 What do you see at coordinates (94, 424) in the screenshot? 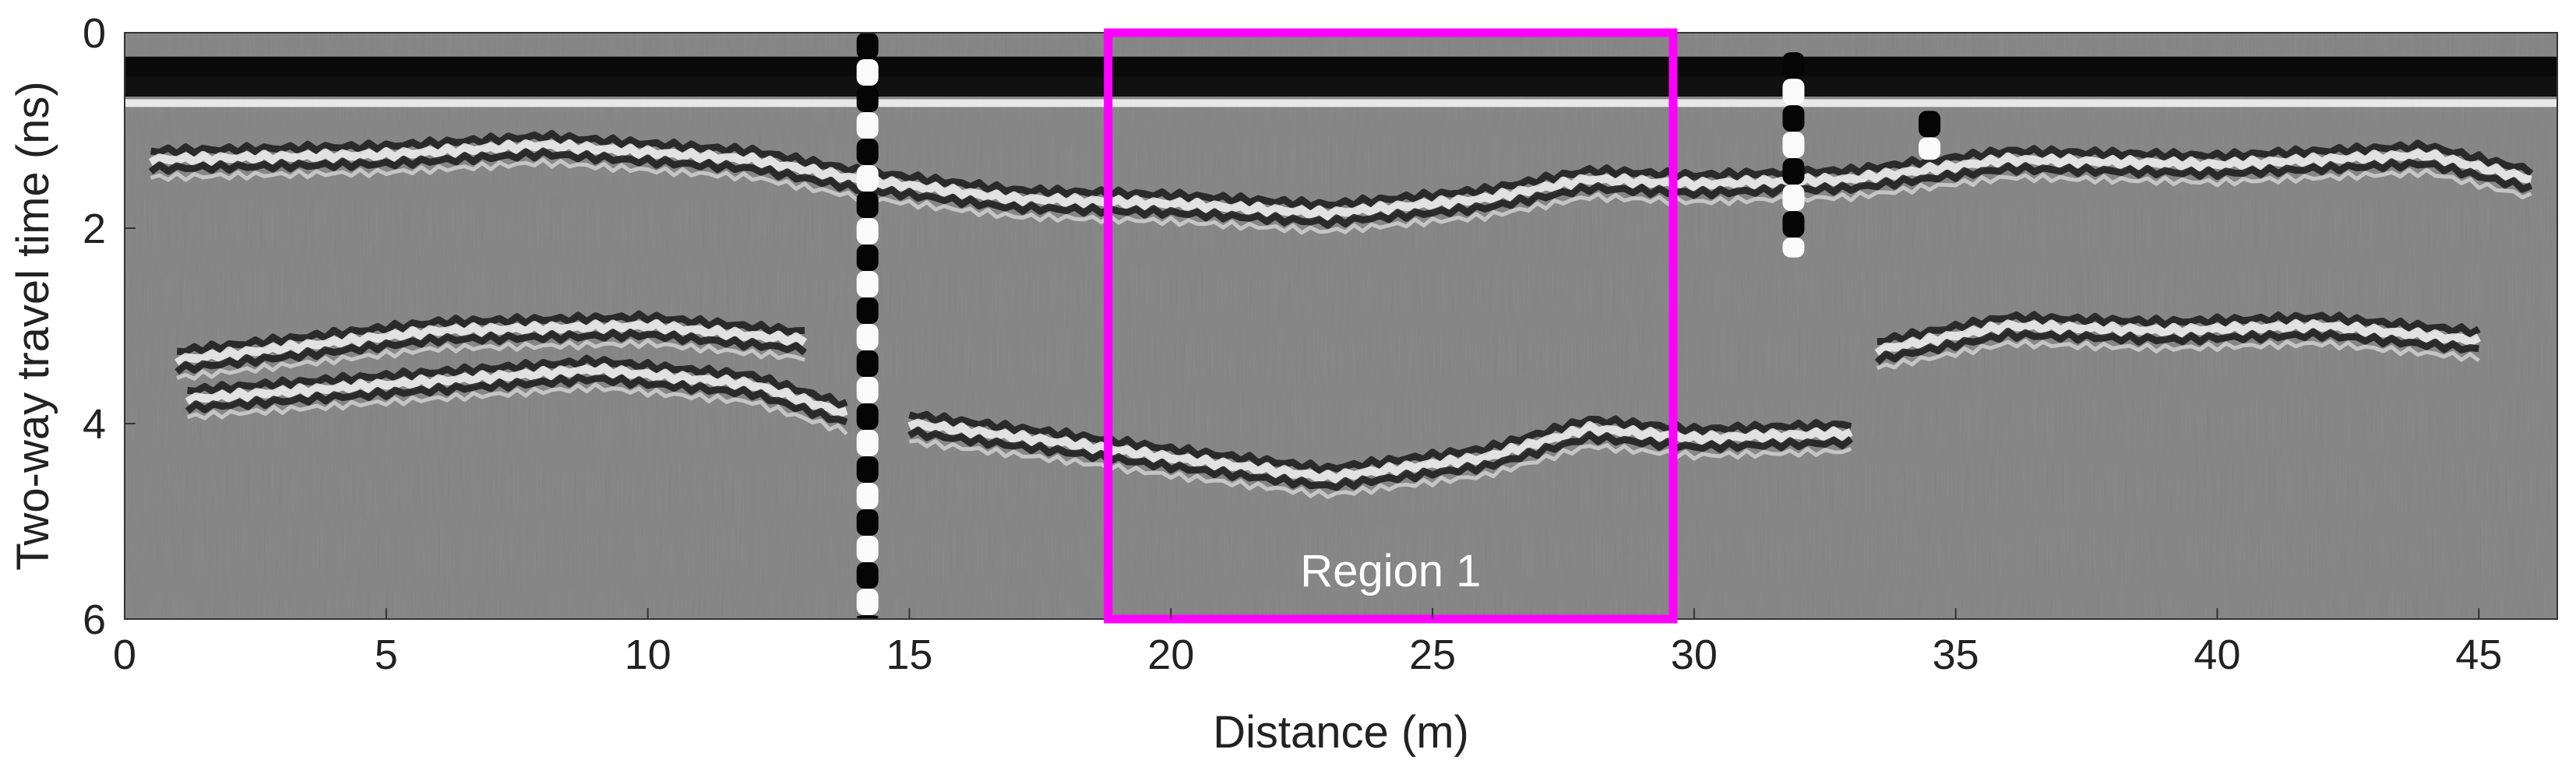
I see `y-tick-label: 4` at bounding box center [94, 424].